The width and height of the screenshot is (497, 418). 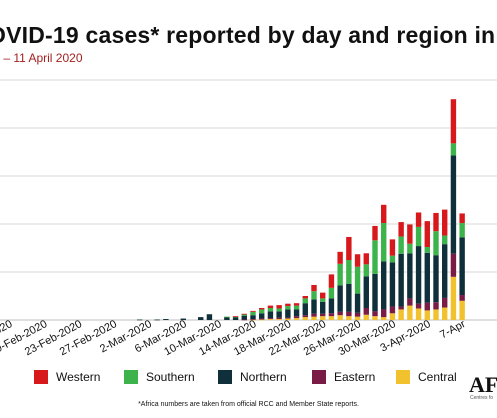 What do you see at coordinates (41, 58) in the screenshot?
I see `chart-subtitle: y – 11 April 2020` at bounding box center [41, 58].